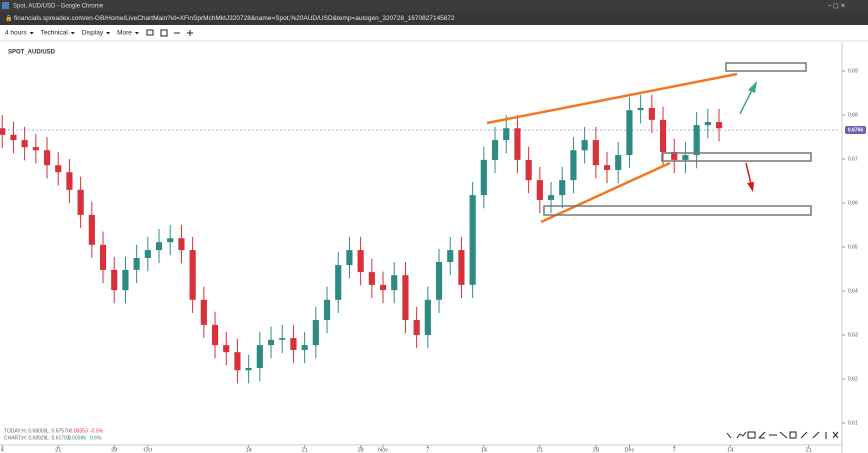  Describe the element at coordinates (97, 431) in the screenshot. I see `stat-cell: -0.5%` at that location.